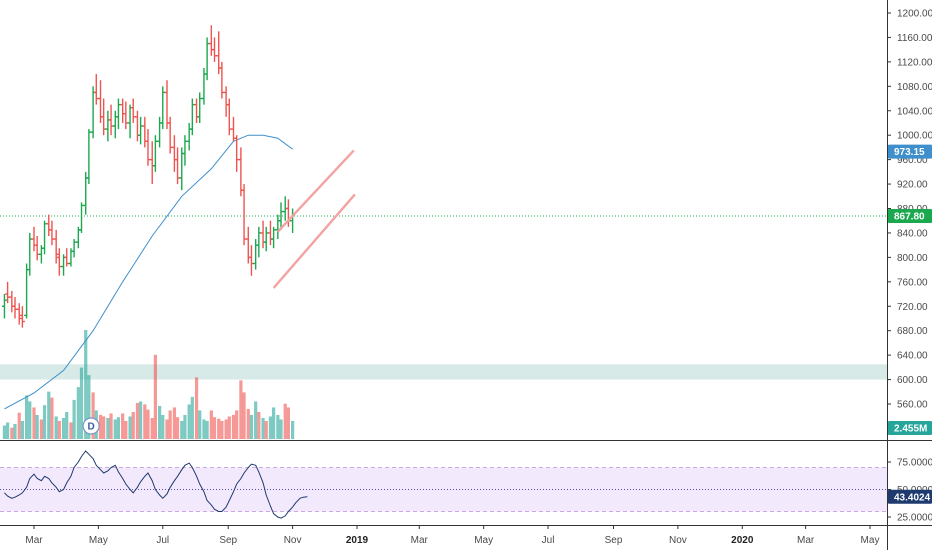  Describe the element at coordinates (914, 463) in the screenshot. I see `rsi-tick-label: 75.0000` at that location.